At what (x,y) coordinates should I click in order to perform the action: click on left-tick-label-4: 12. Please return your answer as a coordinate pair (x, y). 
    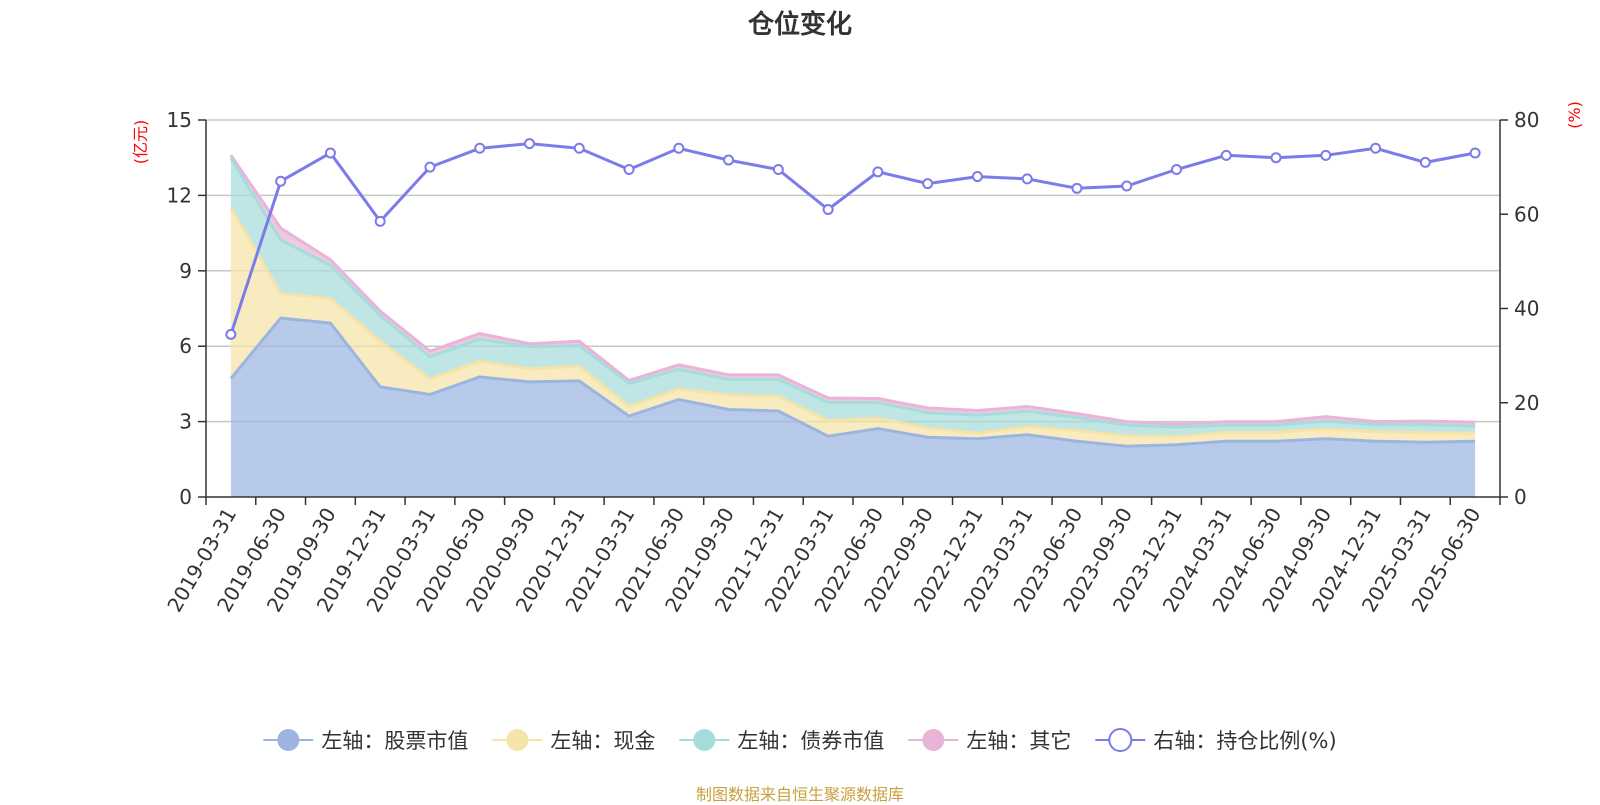
    Looking at the image, I should click on (179, 195).